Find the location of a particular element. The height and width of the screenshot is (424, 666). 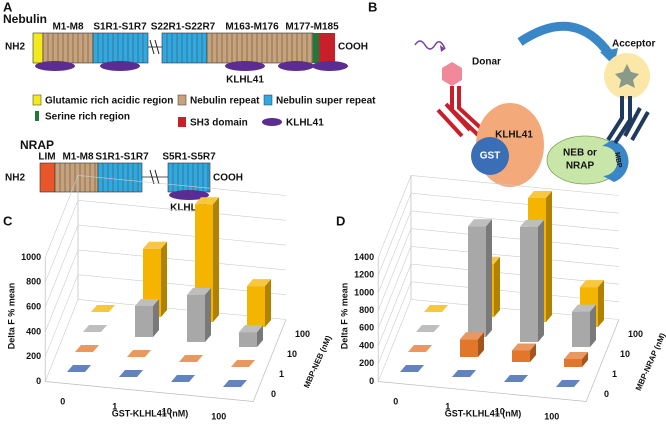

y-tick-label: 1400 is located at coordinates (364, 257).